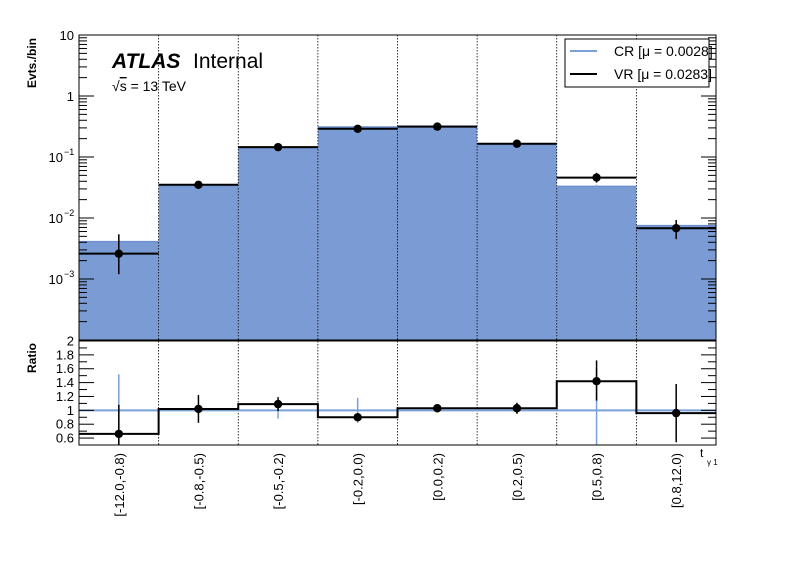 The width and height of the screenshot is (796, 572). I want to click on y-tick-label: 1, so click(70, 96).